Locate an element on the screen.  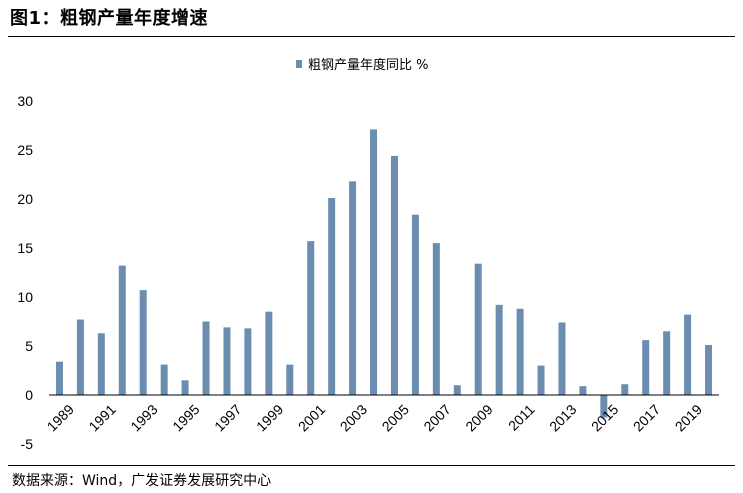
y-tick-label: 0 is located at coordinates (29, 395).